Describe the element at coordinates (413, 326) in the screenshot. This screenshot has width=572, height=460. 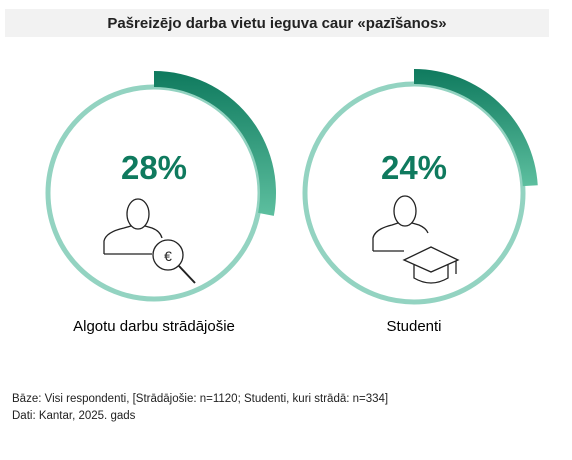
I see `category-label-students: Studenti` at that location.